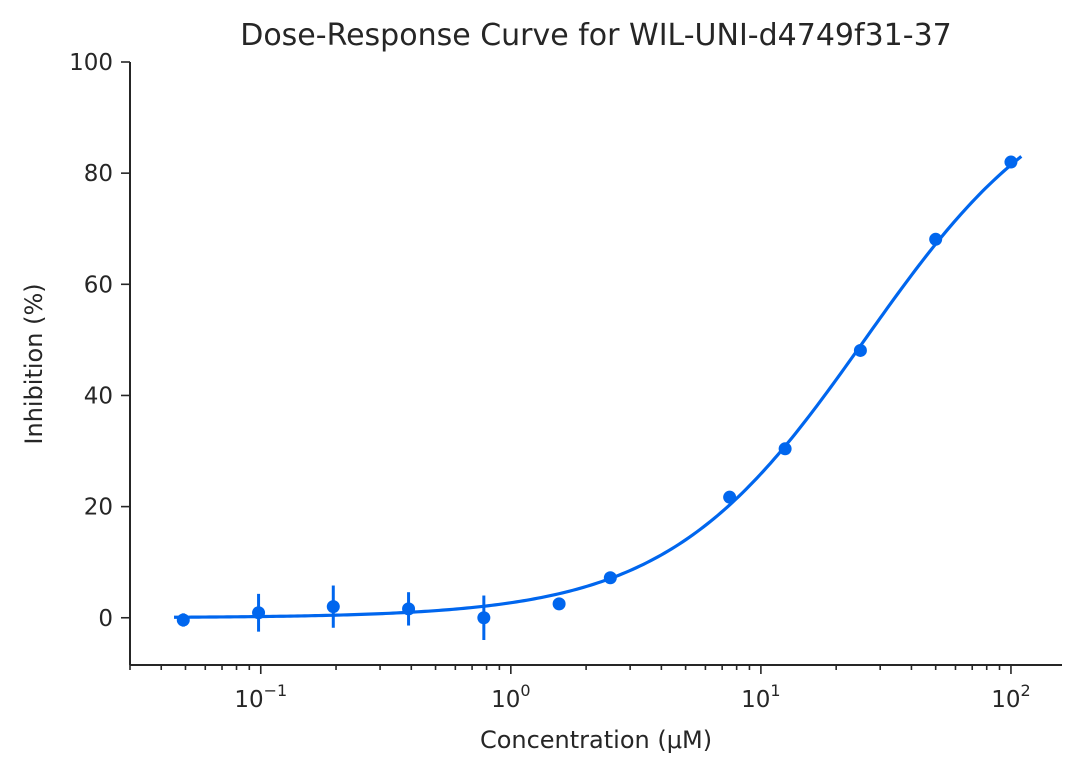 This screenshot has width=1081, height=775. I want to click on x-tick-label: 10⁻¹, so click(260, 697).